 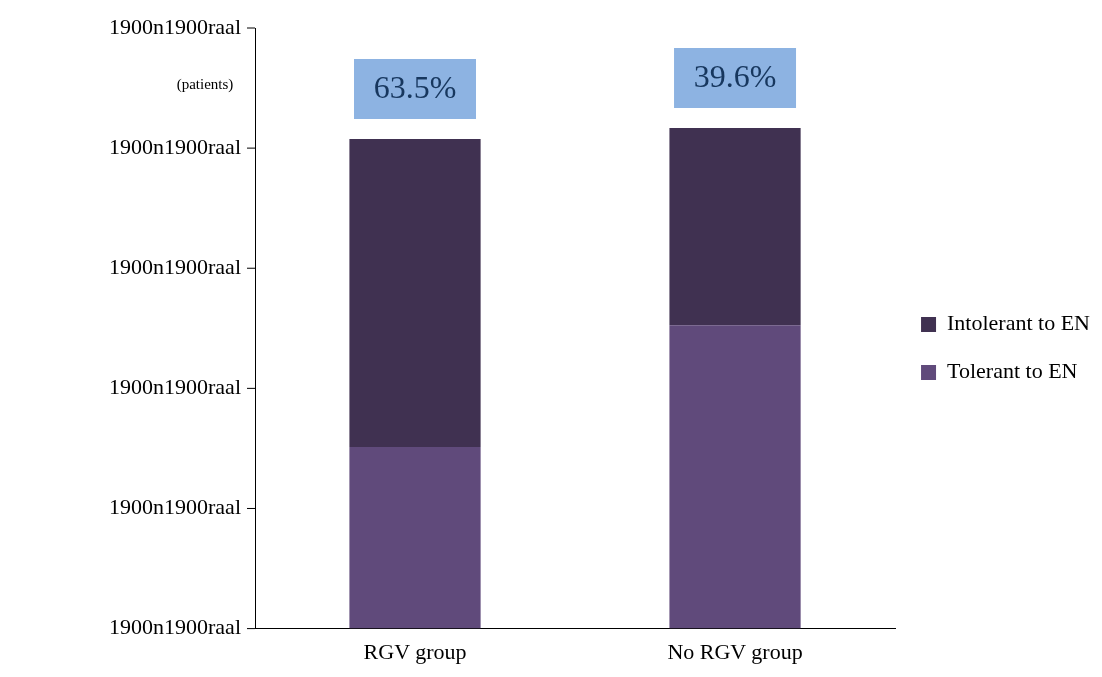 What do you see at coordinates (415, 86) in the screenshot?
I see `text: 63.5%` at bounding box center [415, 86].